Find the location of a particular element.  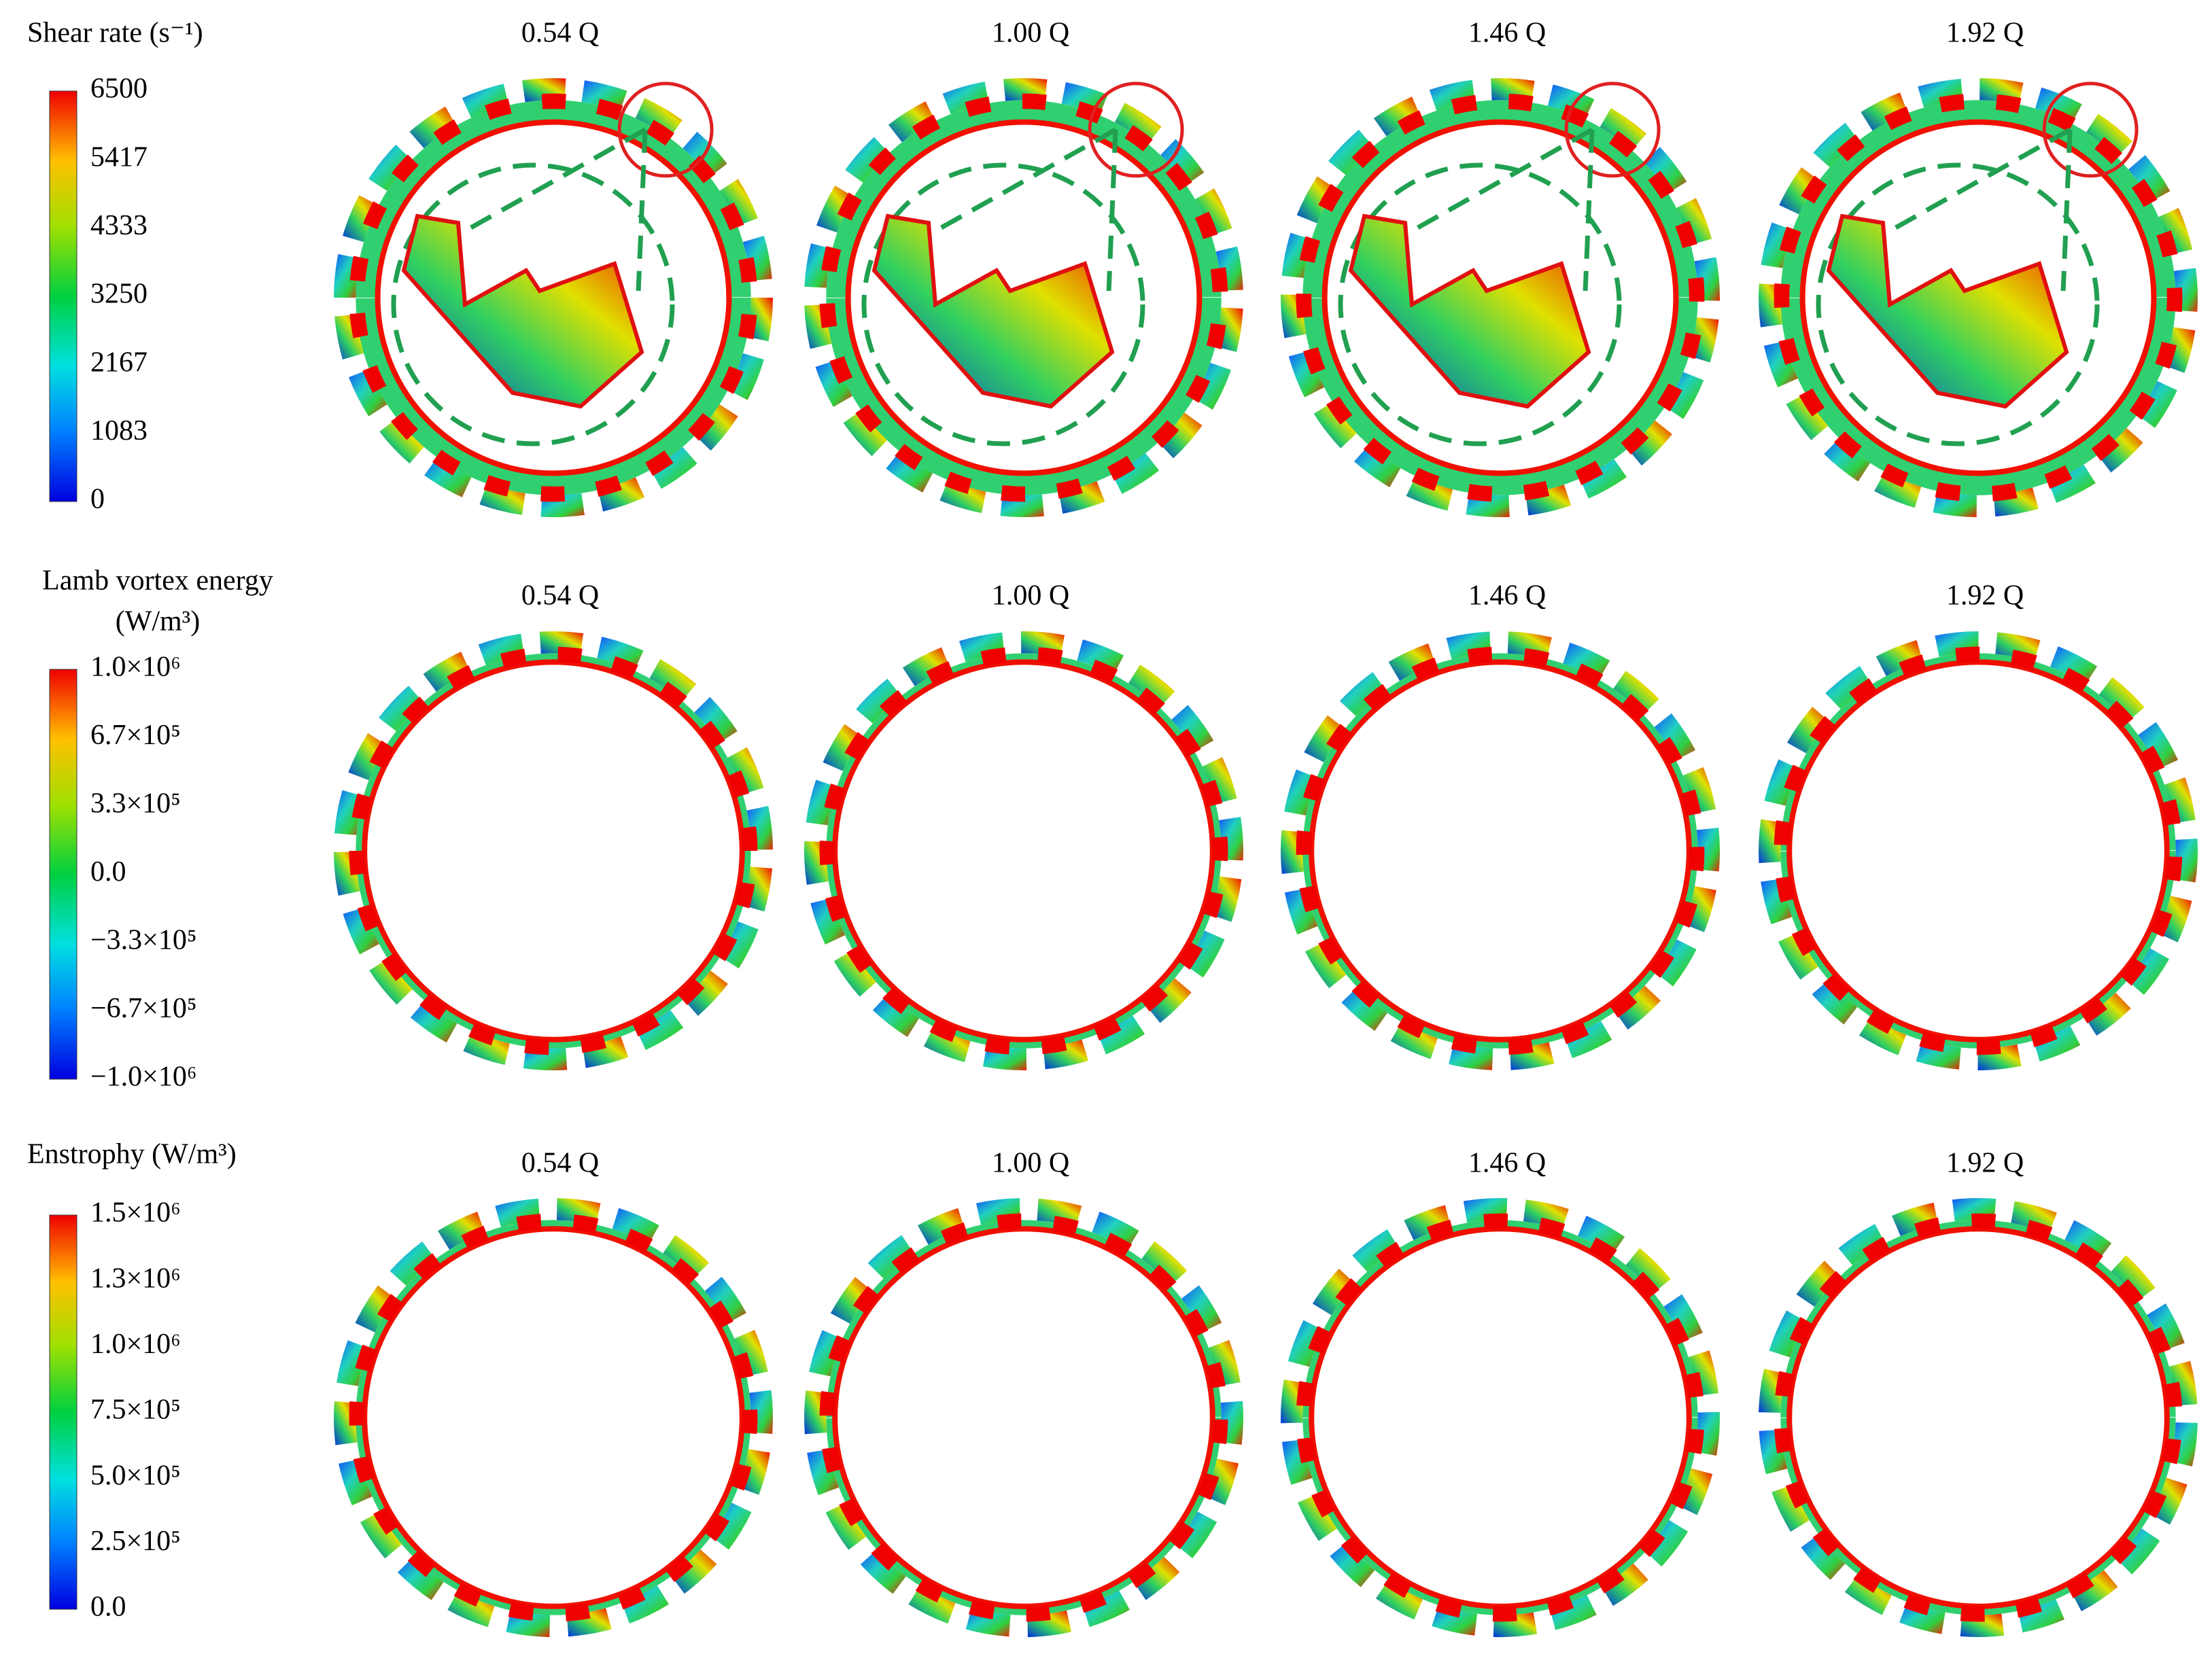

panel-label: 1.46 Q is located at coordinates (1507, 1163).